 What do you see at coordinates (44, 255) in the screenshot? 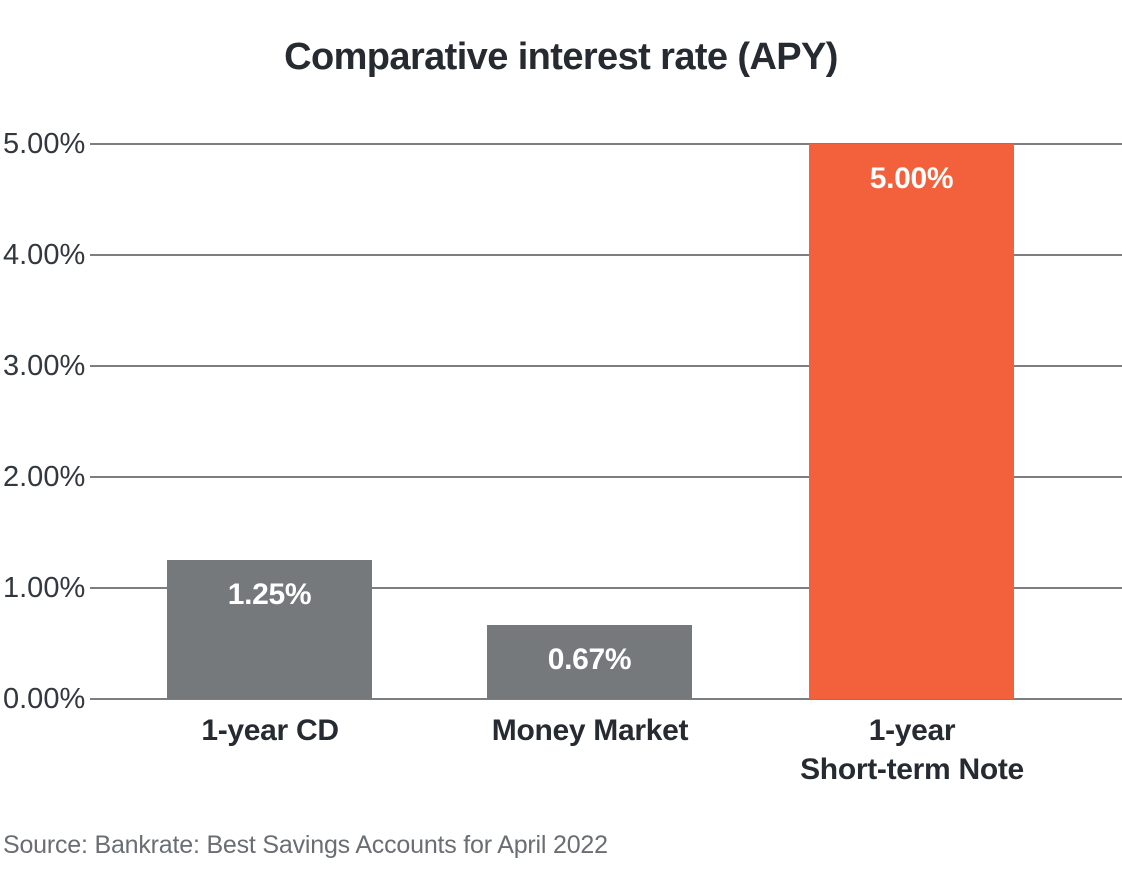
I see `y-axis-tick-label: 4.00%` at bounding box center [44, 255].